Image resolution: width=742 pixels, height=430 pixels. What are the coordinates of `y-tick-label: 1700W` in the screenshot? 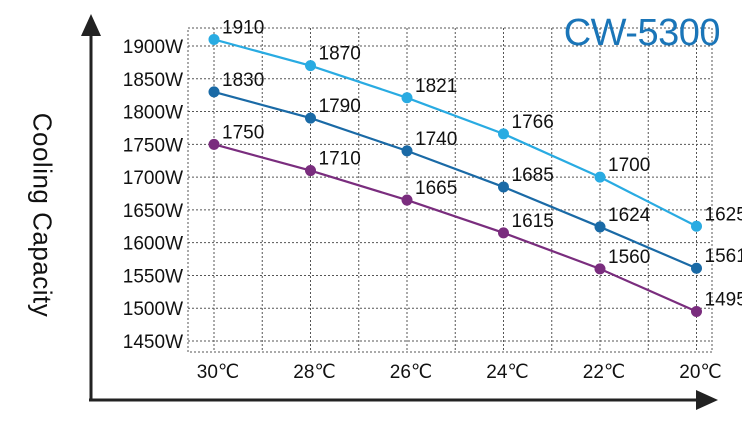 It's located at (153, 178).